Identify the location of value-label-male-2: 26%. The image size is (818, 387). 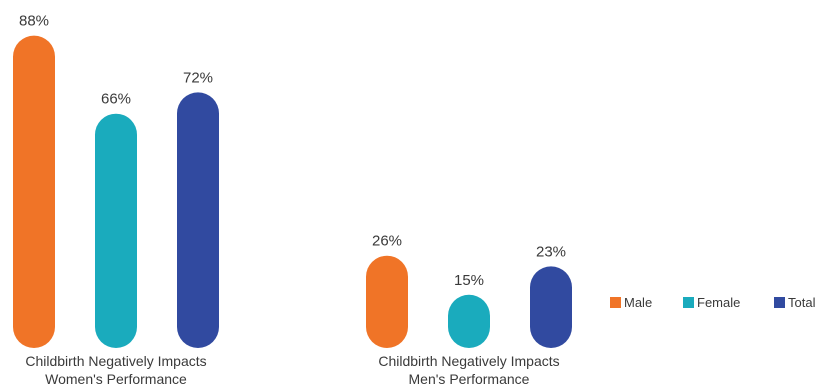
(387, 241).